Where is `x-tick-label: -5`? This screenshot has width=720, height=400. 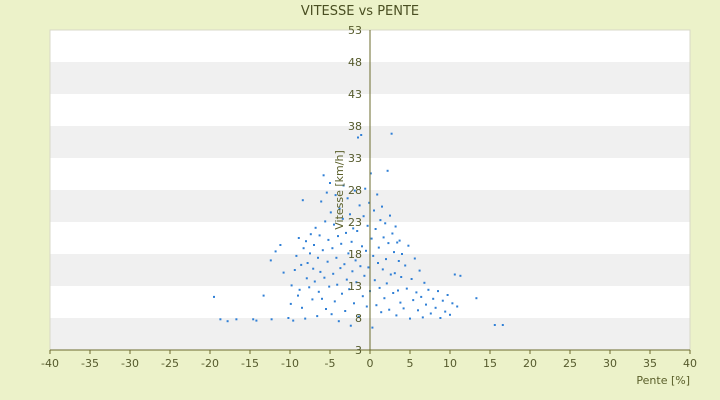
x-tick-label: -5 is located at coordinates (330, 363).